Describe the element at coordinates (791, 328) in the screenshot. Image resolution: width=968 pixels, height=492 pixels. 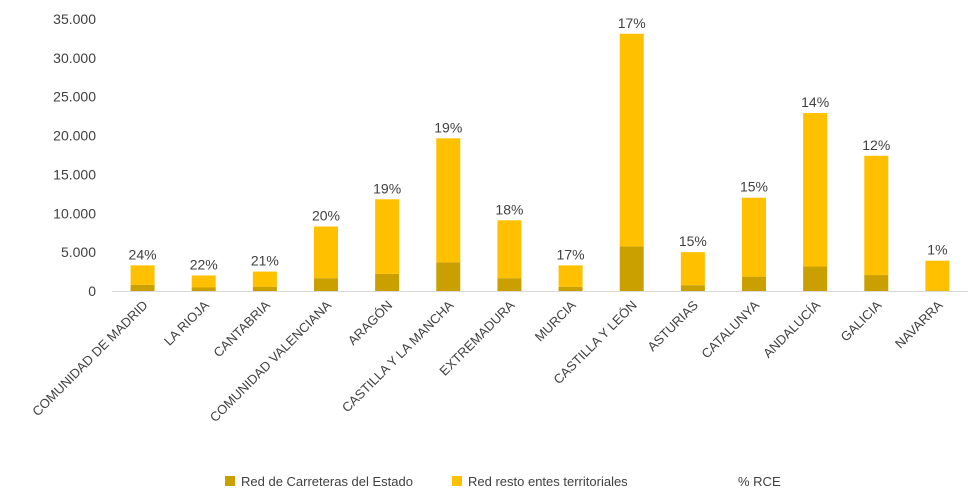
I see `x-tick-label: ANDALUCÍA` at that location.